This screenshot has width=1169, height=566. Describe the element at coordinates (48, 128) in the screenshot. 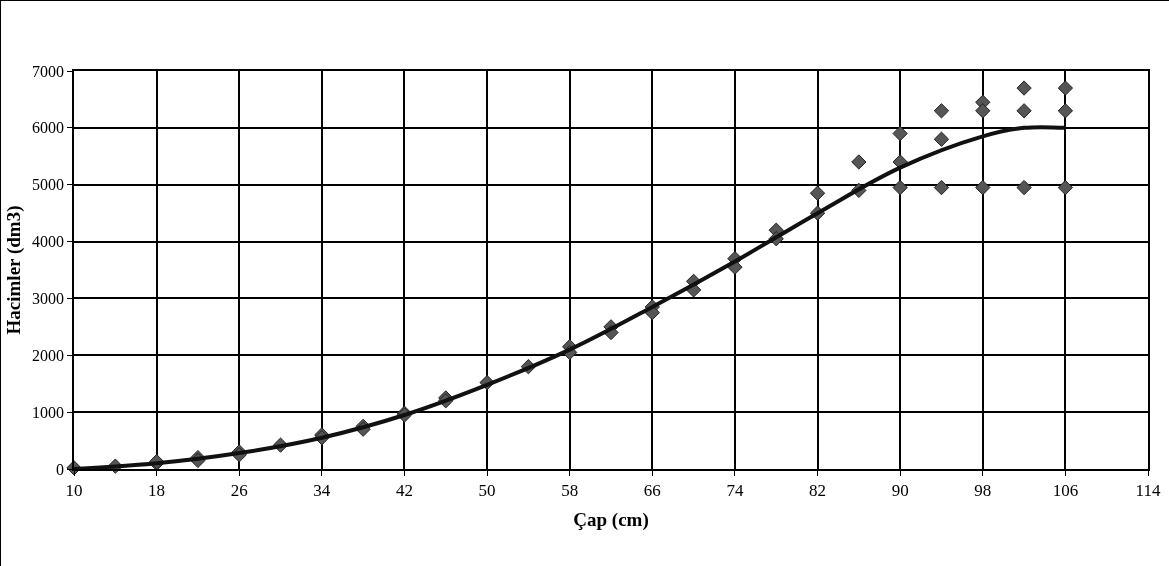

I see `y-tick-label: 6000` at that location.